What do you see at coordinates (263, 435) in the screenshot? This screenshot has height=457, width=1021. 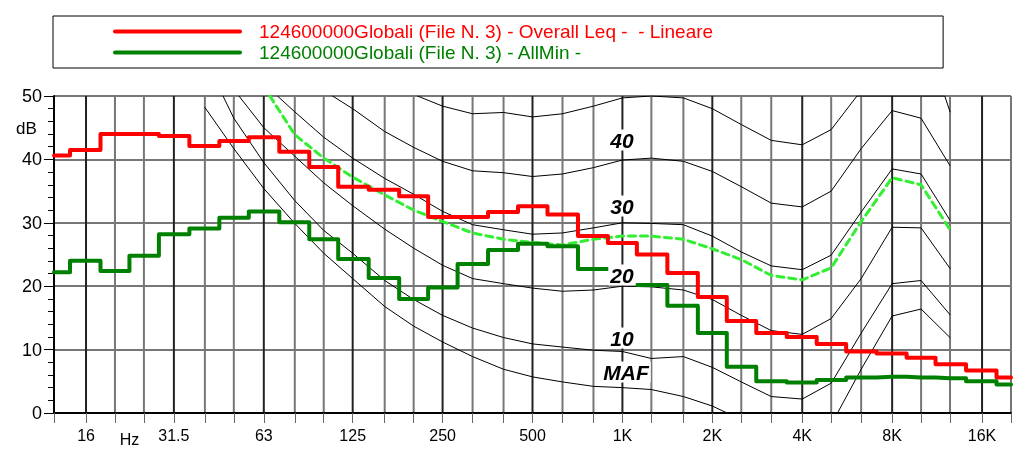 I see `x-tick-label: 63` at bounding box center [263, 435].